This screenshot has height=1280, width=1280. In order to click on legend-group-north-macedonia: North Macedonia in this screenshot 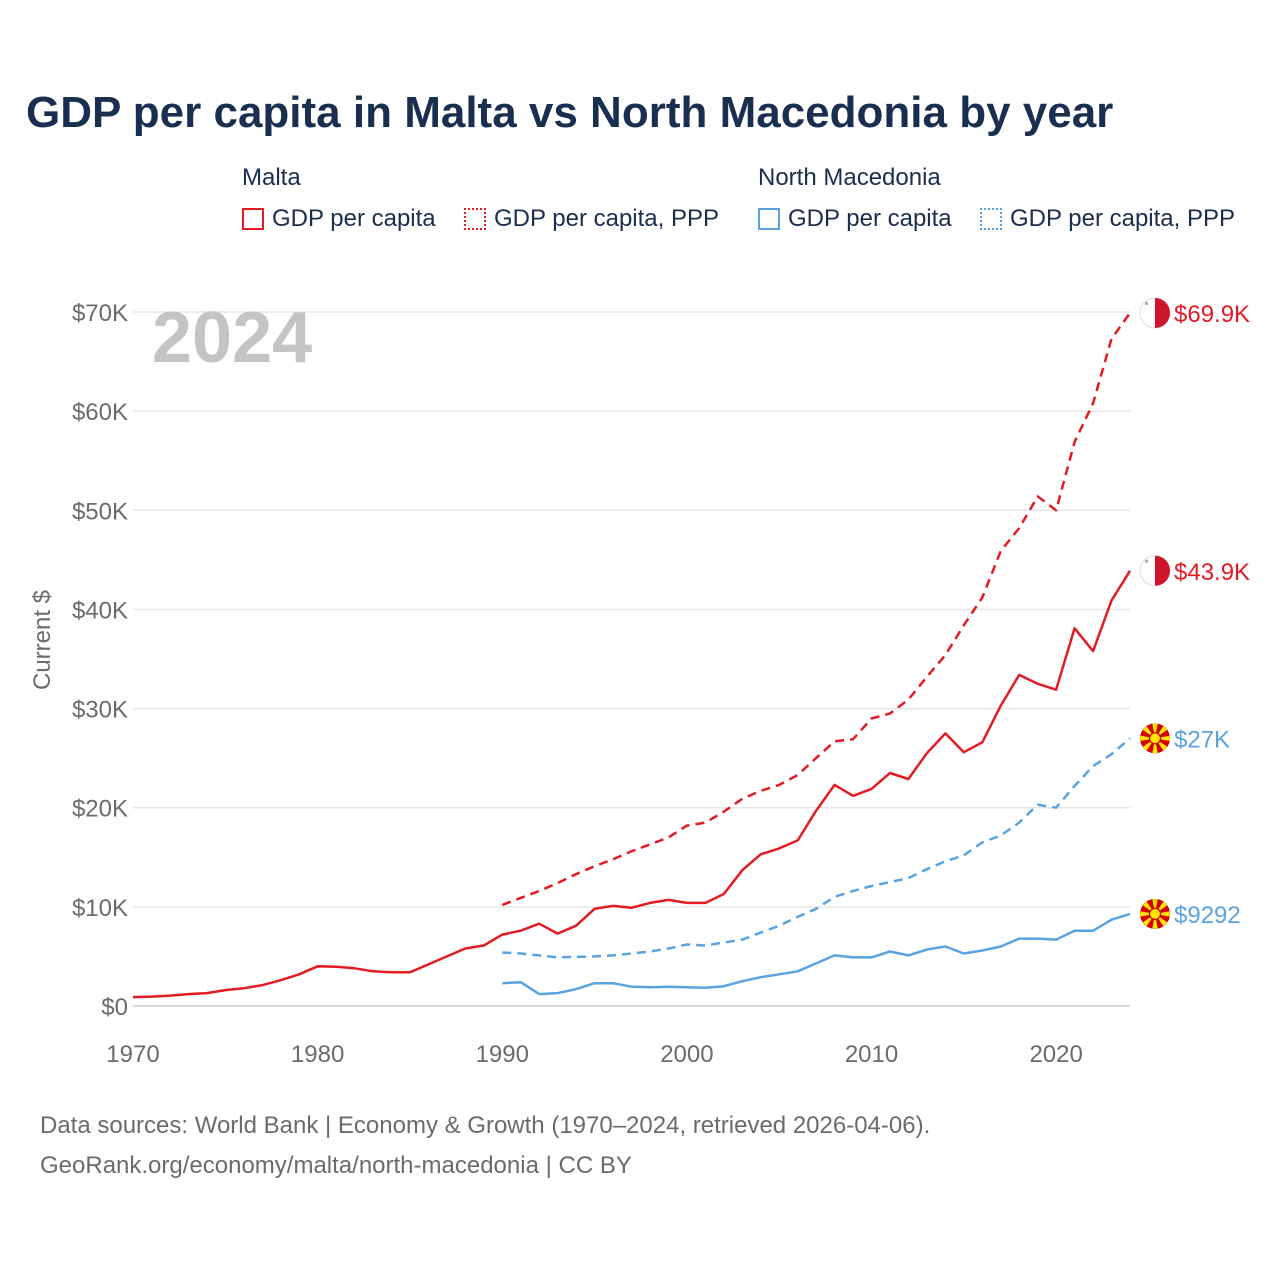, I will do `click(849, 177)`.